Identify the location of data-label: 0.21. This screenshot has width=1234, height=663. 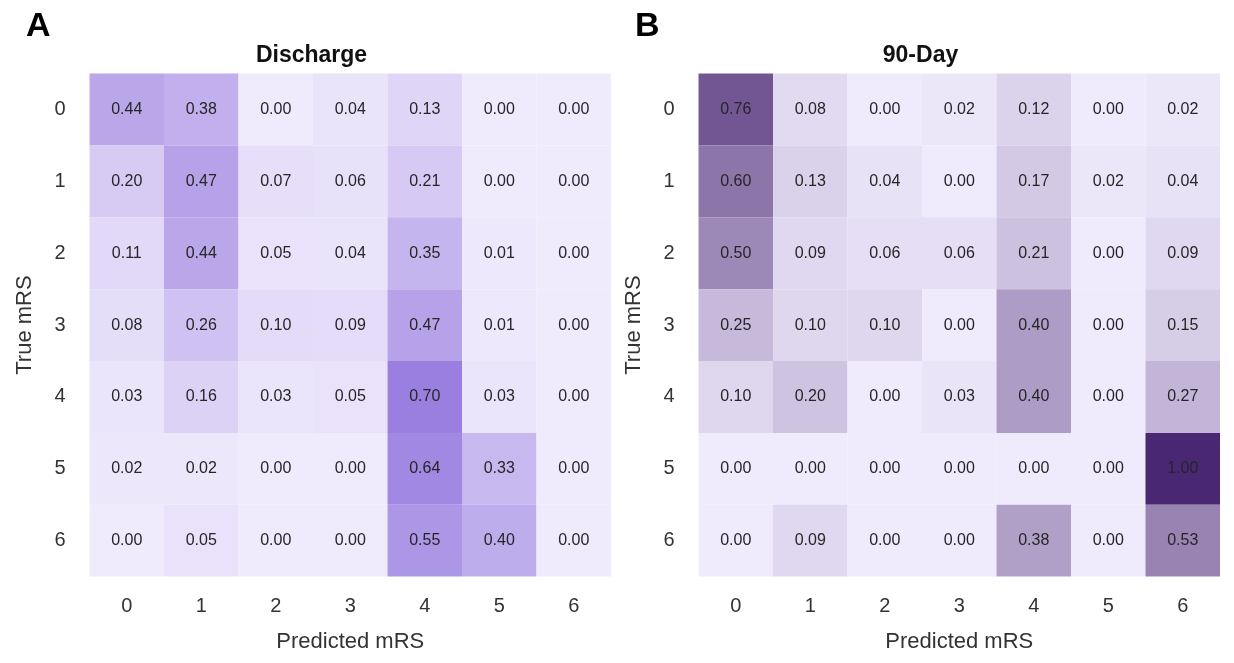
(425, 180).